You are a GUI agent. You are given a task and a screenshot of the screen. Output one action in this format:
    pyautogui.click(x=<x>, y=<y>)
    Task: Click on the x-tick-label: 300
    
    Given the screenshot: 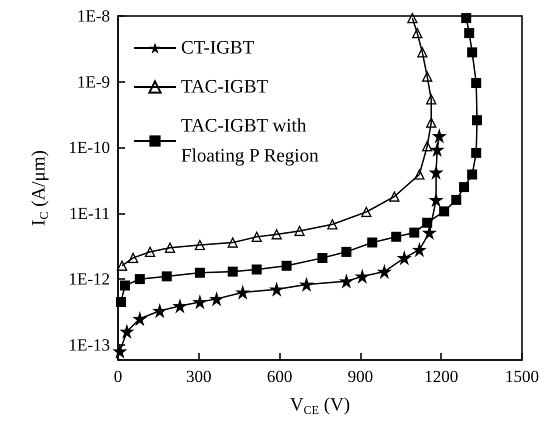 What is the action you would take?
    pyautogui.click(x=199, y=376)
    